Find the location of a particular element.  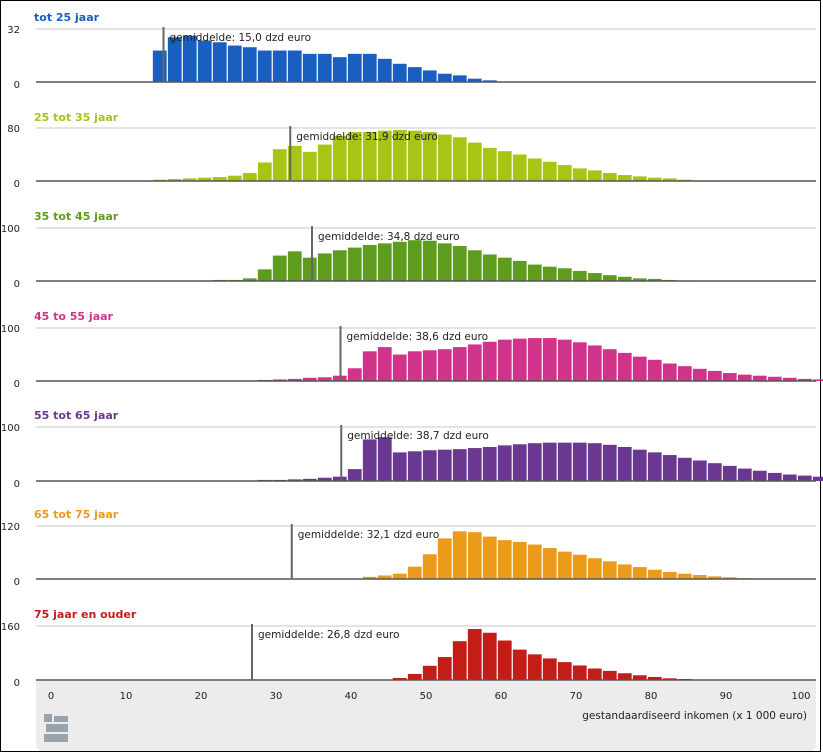

x-tick-label: 30 is located at coordinates (276, 696).